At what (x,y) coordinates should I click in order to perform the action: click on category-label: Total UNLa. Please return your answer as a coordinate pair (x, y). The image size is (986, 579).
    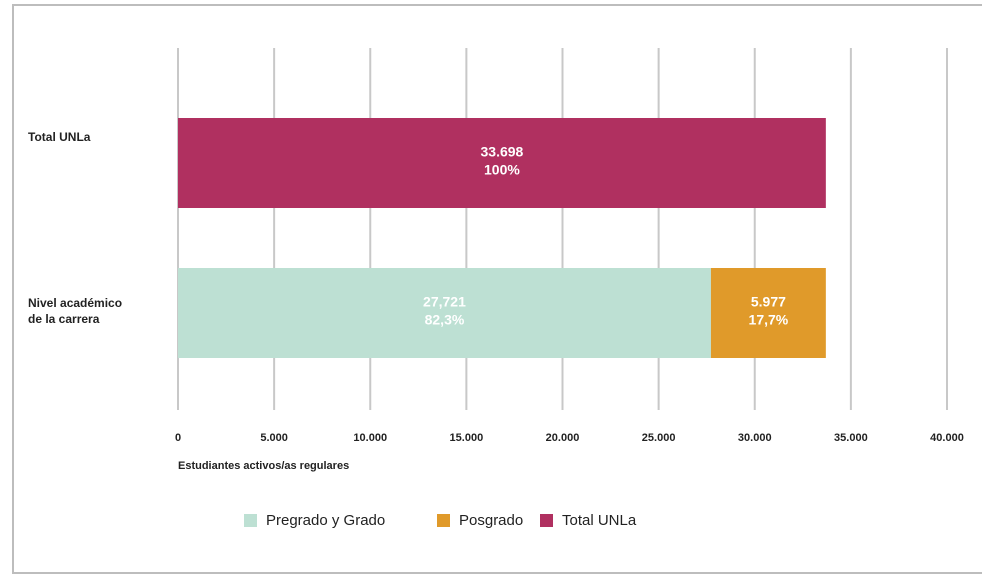
    Looking at the image, I should click on (59, 137).